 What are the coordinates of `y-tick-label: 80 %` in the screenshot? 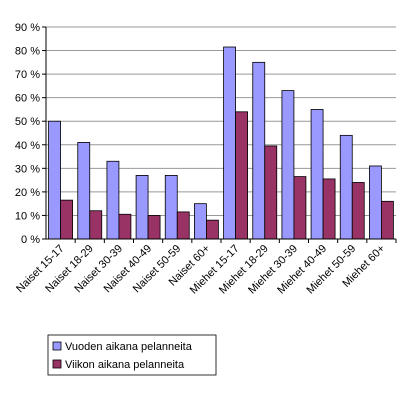 It's located at (27, 52).